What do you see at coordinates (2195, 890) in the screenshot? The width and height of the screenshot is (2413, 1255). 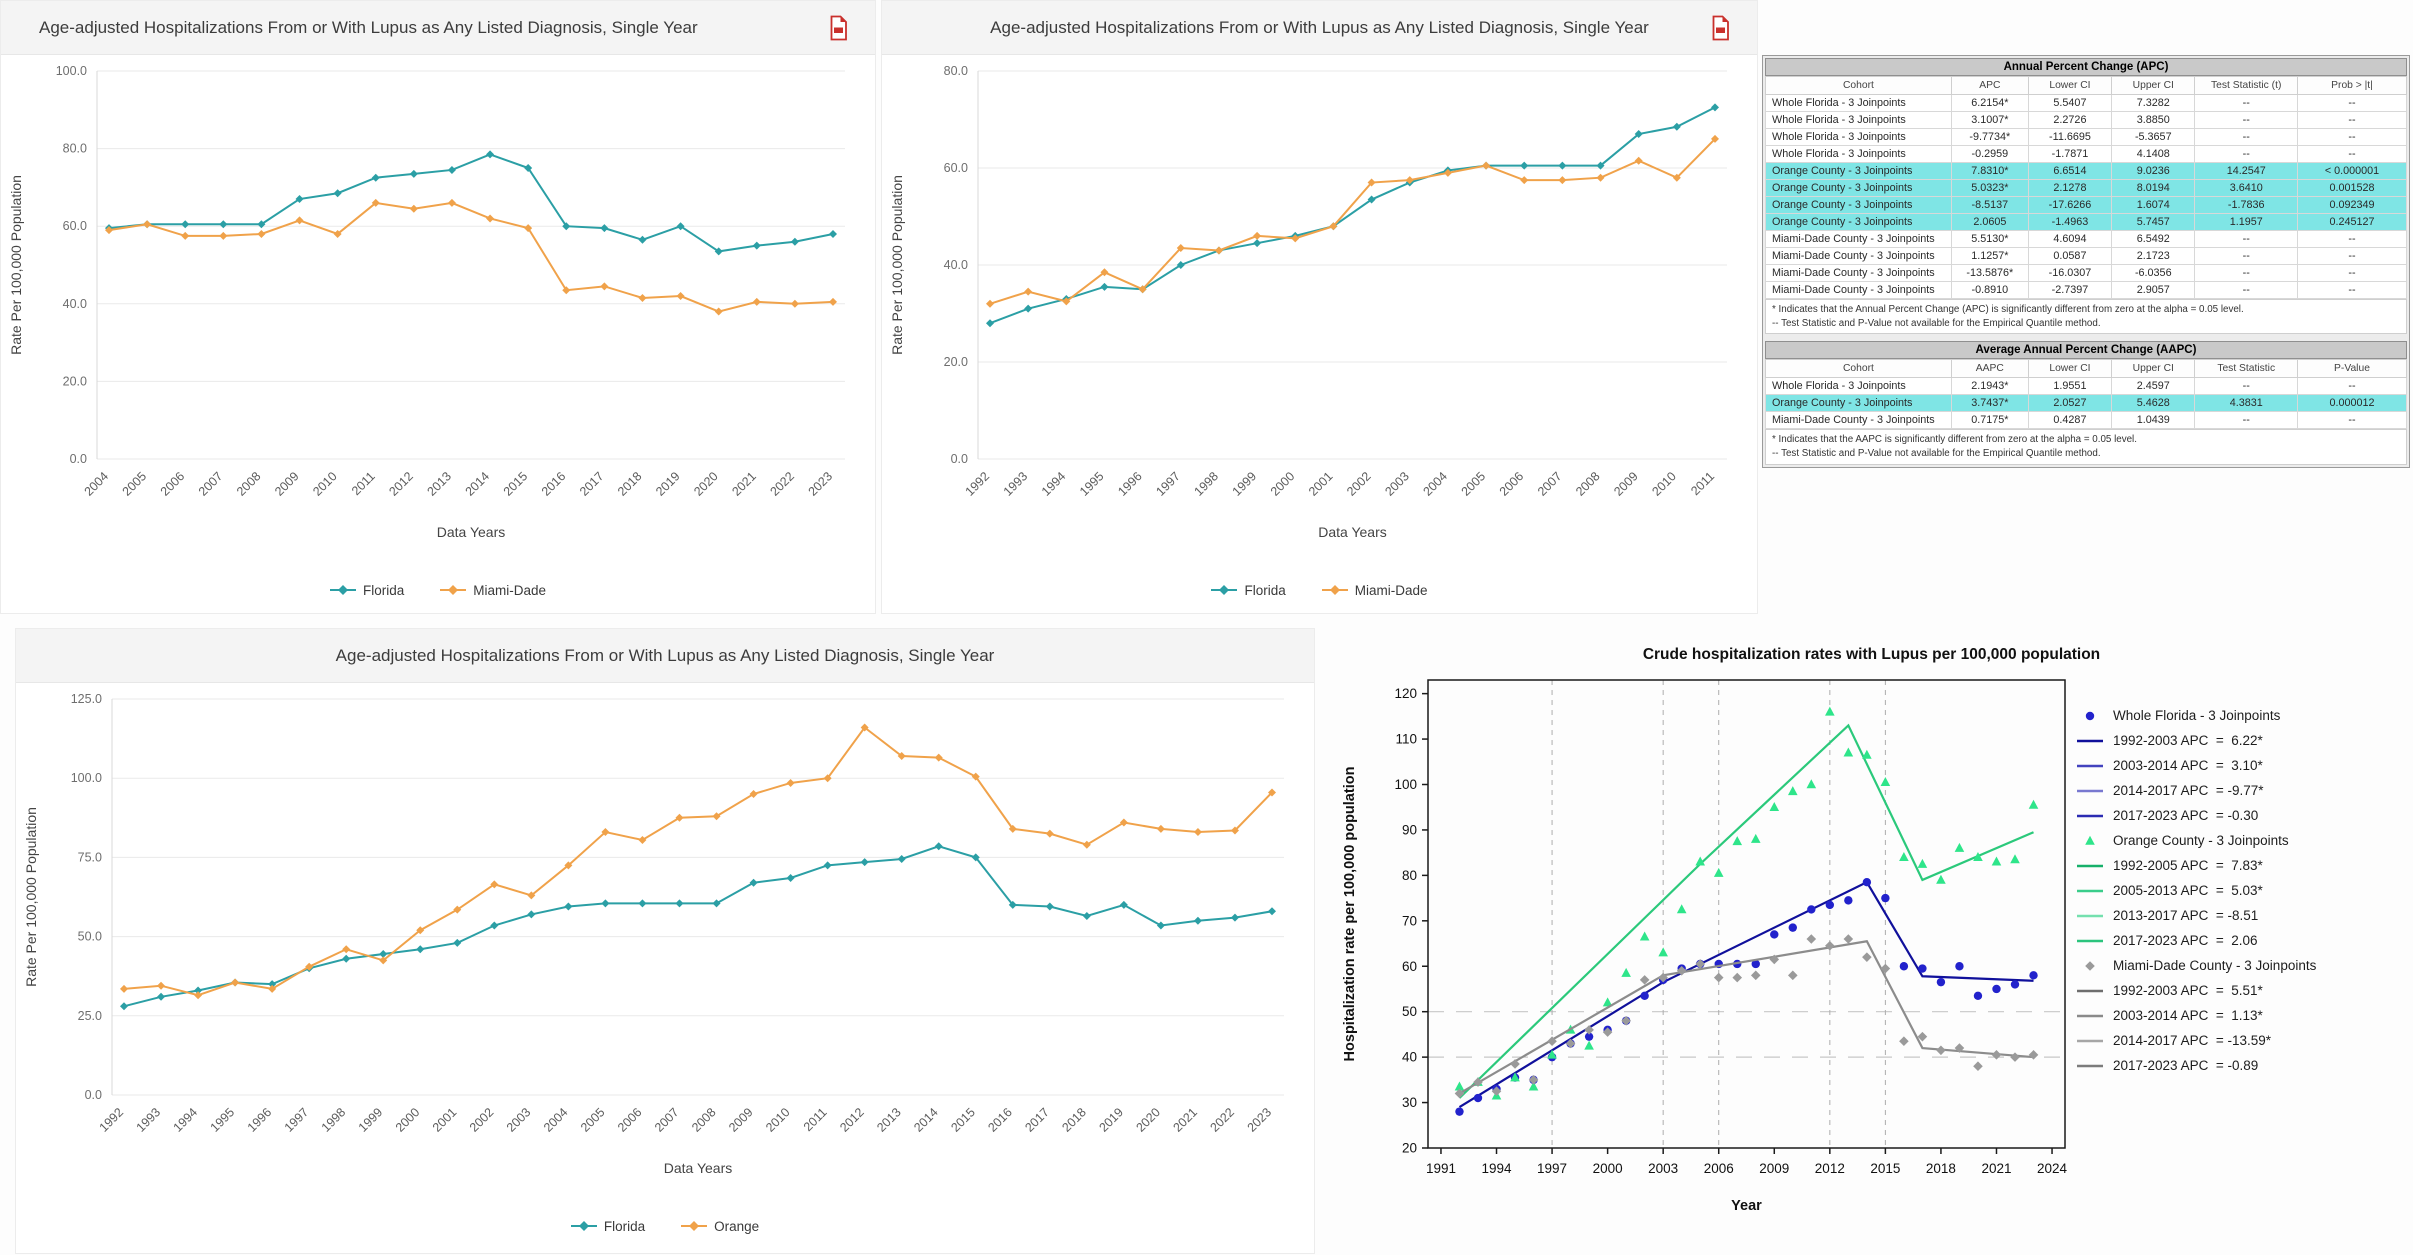 I see `joinpoint-legend-apc-item: 2005-2013 APC = 5.03*` at bounding box center [2195, 890].